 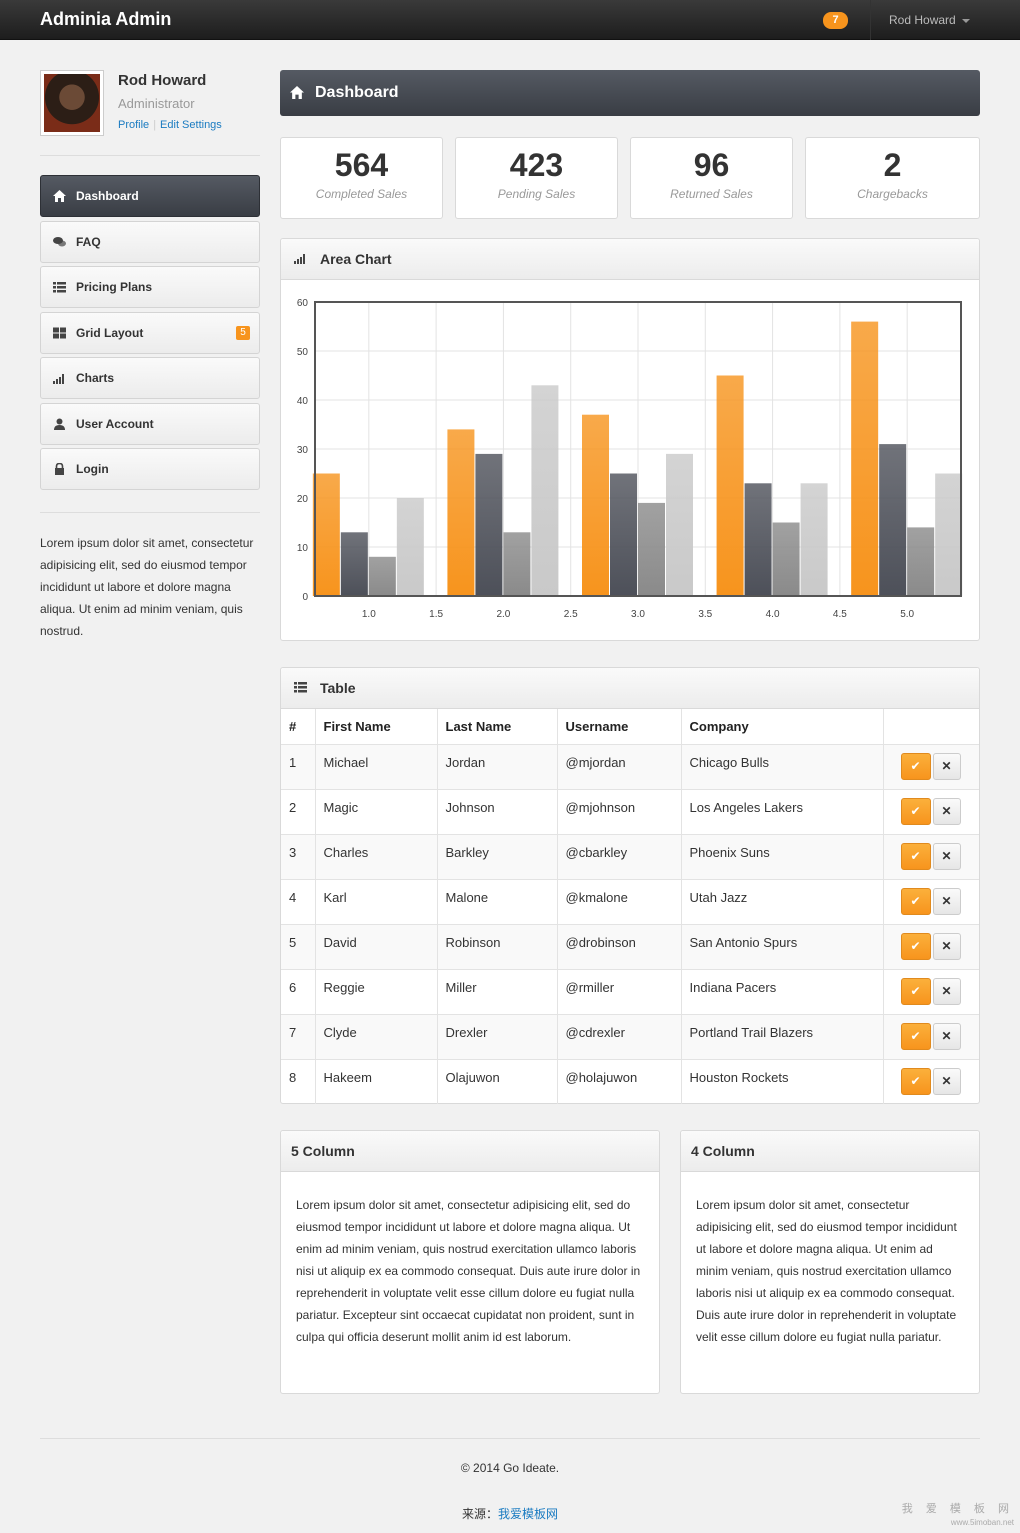 What do you see at coordinates (497, 1037) in the screenshot?
I see `last-name-cell: Drexler` at bounding box center [497, 1037].